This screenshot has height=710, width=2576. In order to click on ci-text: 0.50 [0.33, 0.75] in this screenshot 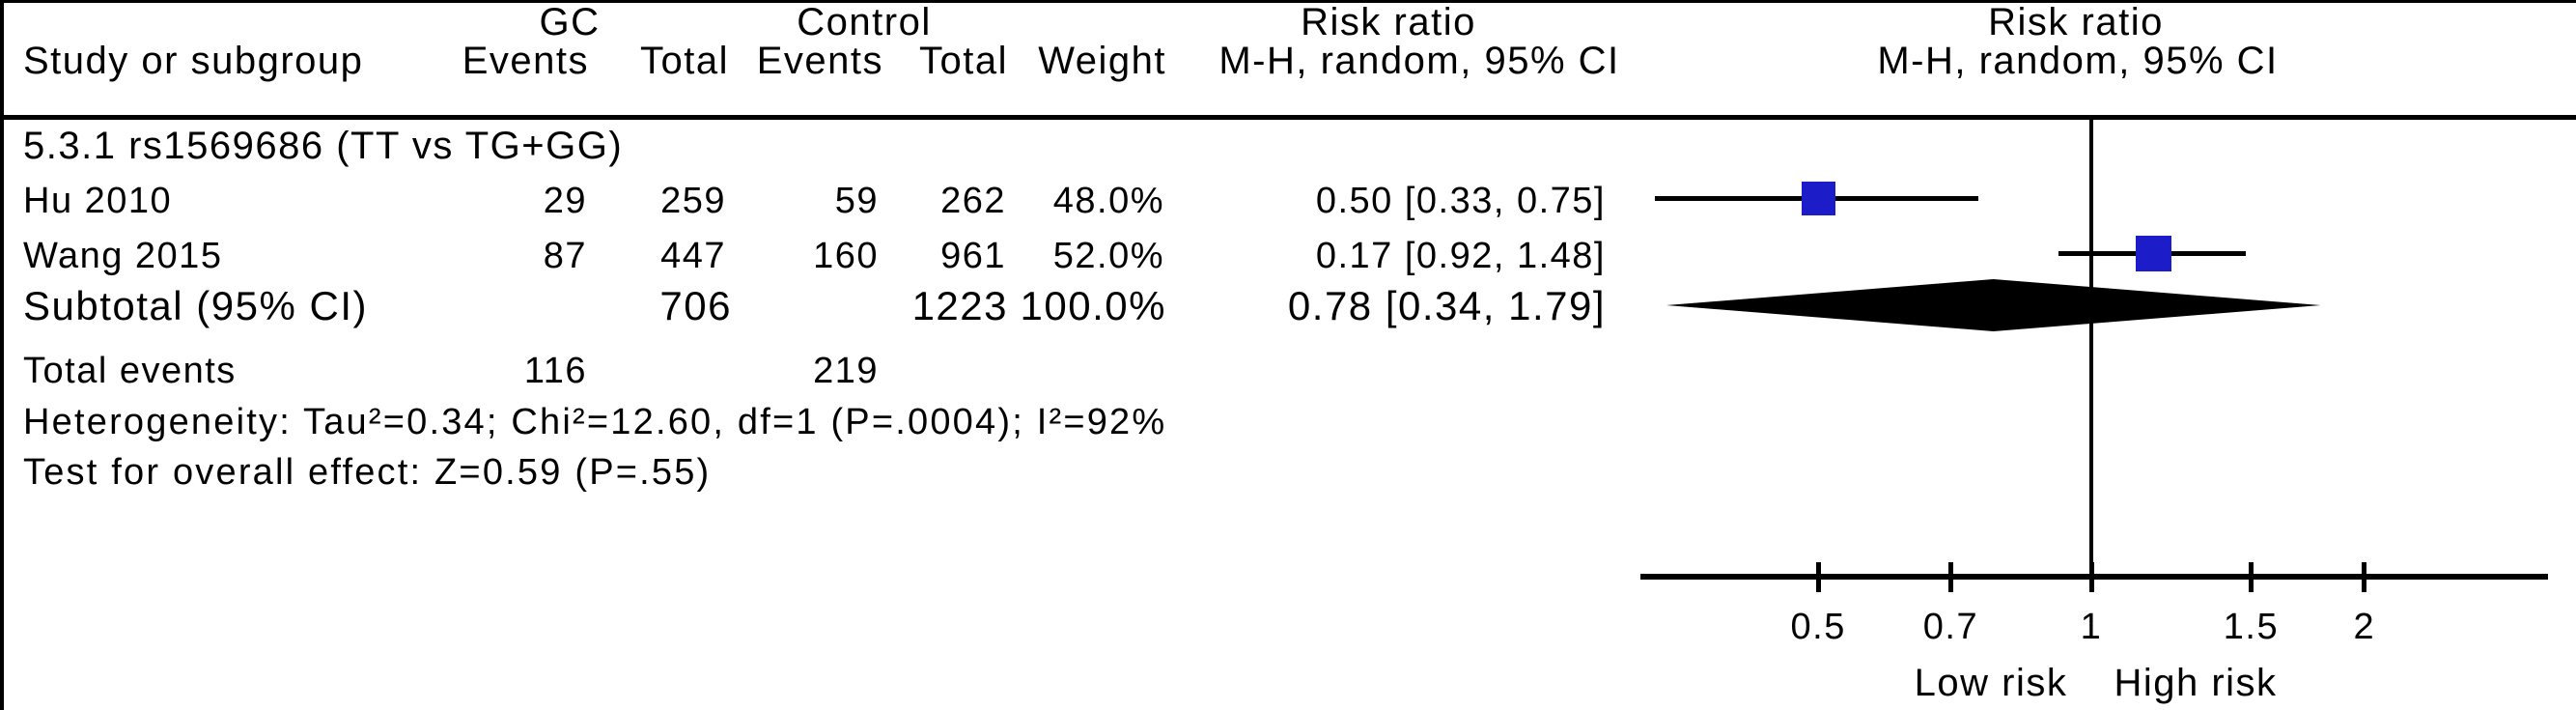, I will do `click(1461, 201)`.